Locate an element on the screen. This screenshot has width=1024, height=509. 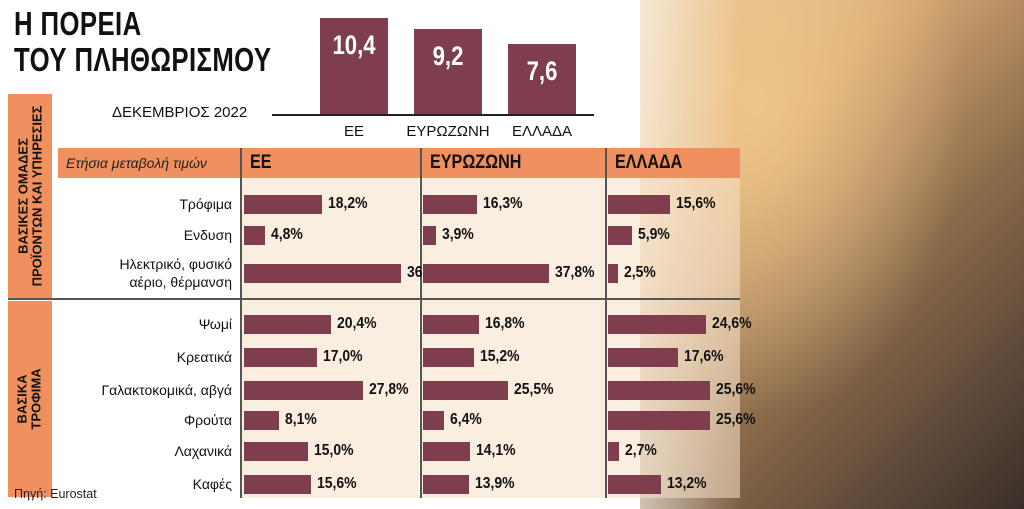
column-header-1: ΕΕ is located at coordinates (261, 162).